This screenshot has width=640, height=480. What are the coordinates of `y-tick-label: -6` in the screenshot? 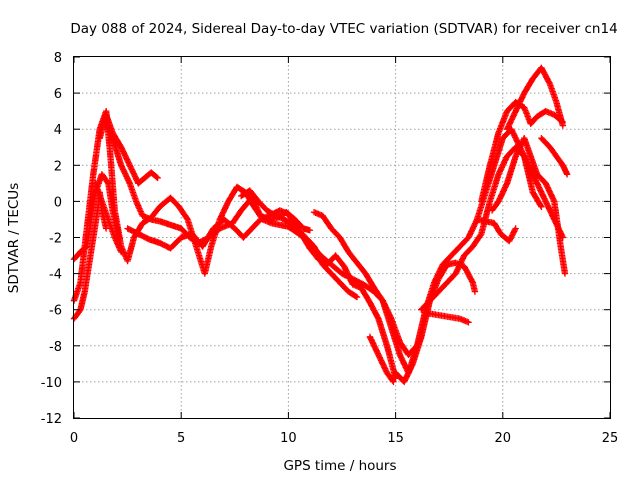 It's located at (55, 311).